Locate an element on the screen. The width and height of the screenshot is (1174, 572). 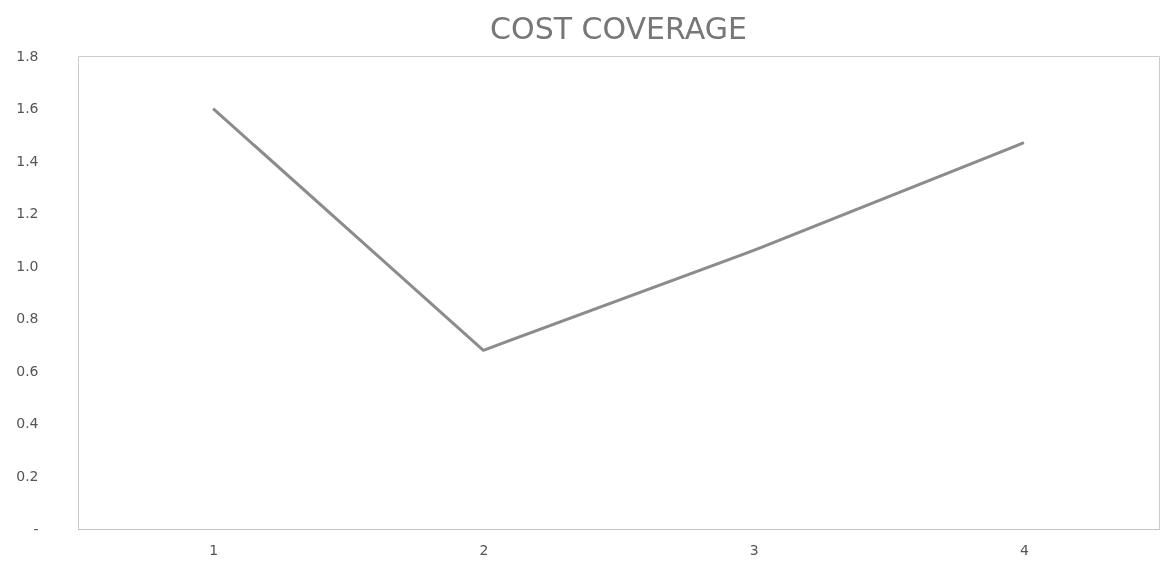
y-tick-label: 1.8 is located at coordinates (27, 55).